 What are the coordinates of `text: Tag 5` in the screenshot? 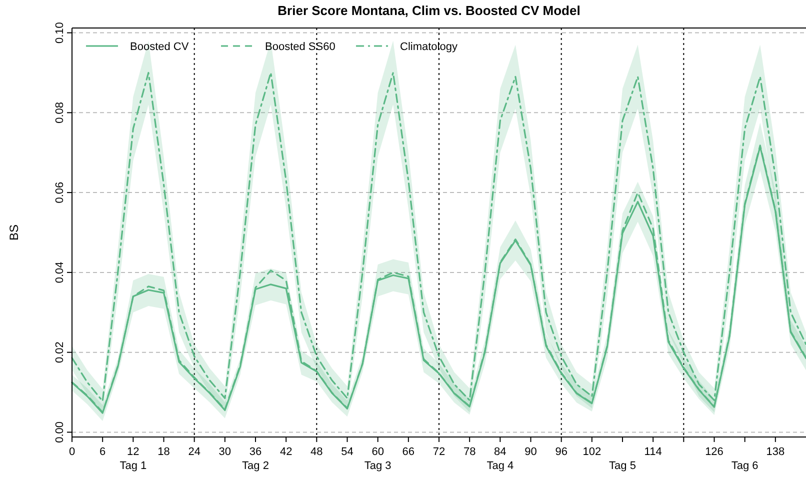 It's located at (622, 466).